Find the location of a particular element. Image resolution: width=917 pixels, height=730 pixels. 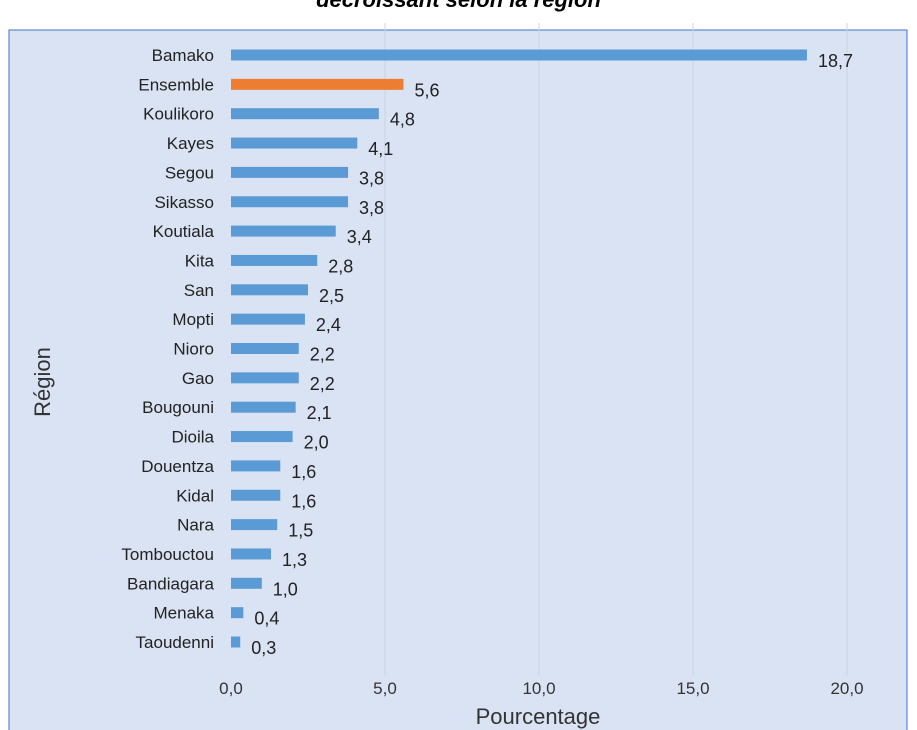

data-label: 1,0 is located at coordinates (285, 589).